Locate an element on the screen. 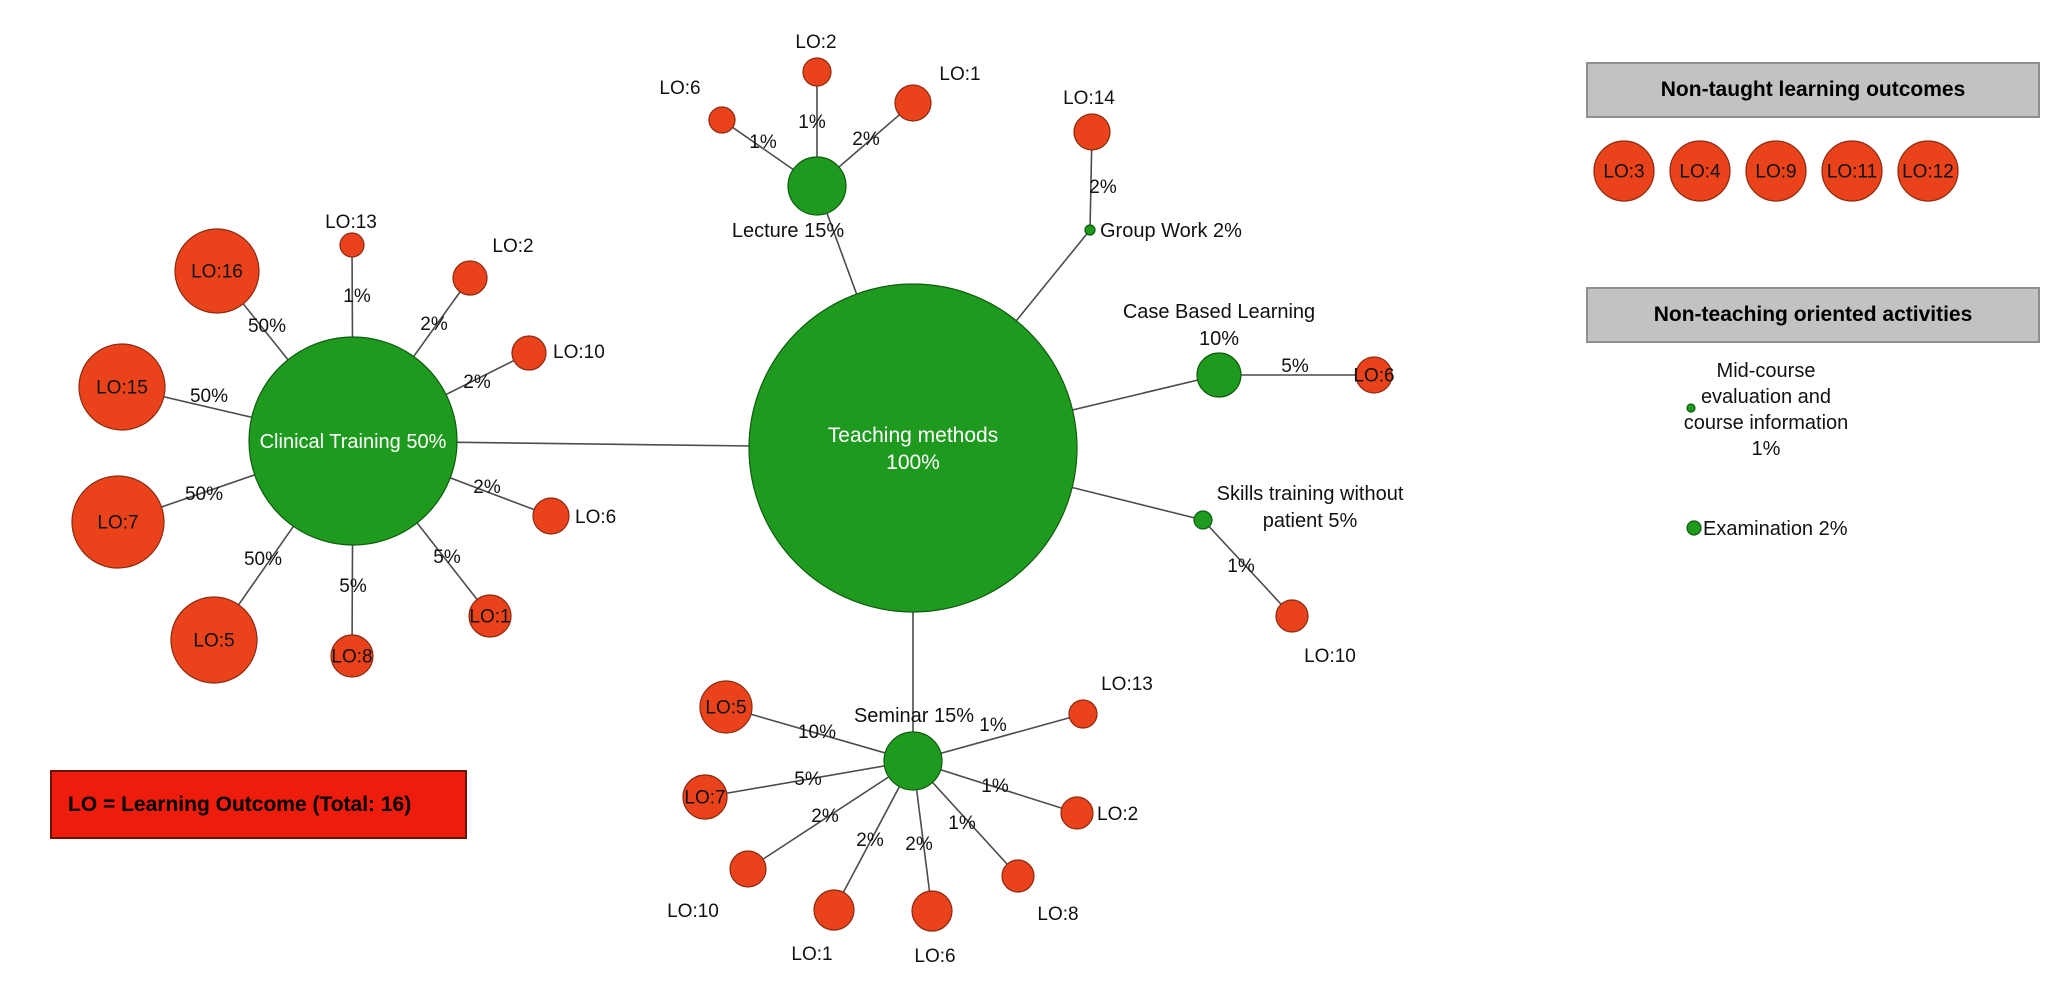 This screenshot has height=1001, width=2059. node-cl-lo8 is located at coordinates (352, 656).